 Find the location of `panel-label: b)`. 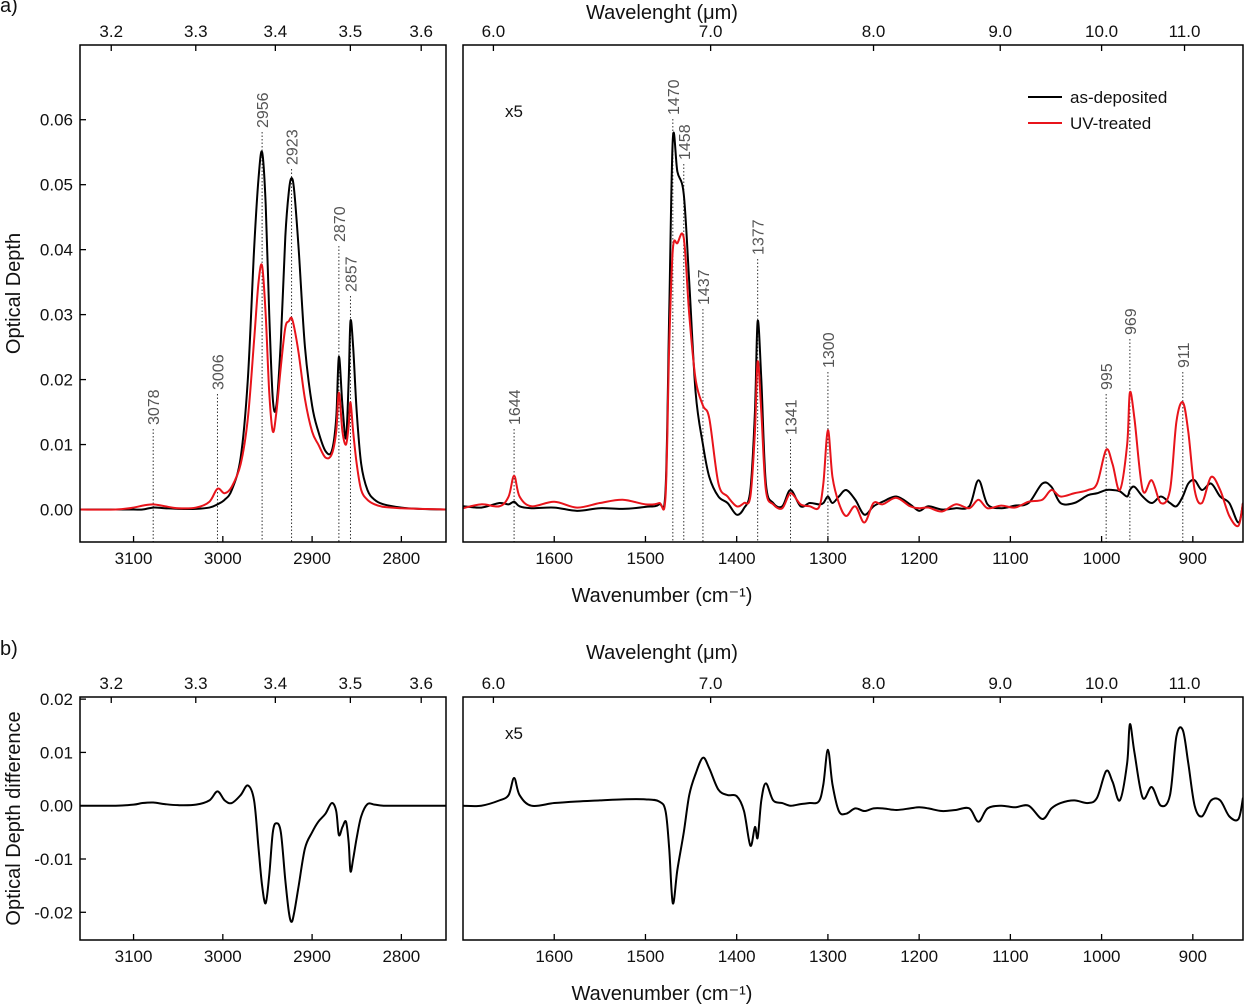

panel-label: b) is located at coordinates (9, 649).